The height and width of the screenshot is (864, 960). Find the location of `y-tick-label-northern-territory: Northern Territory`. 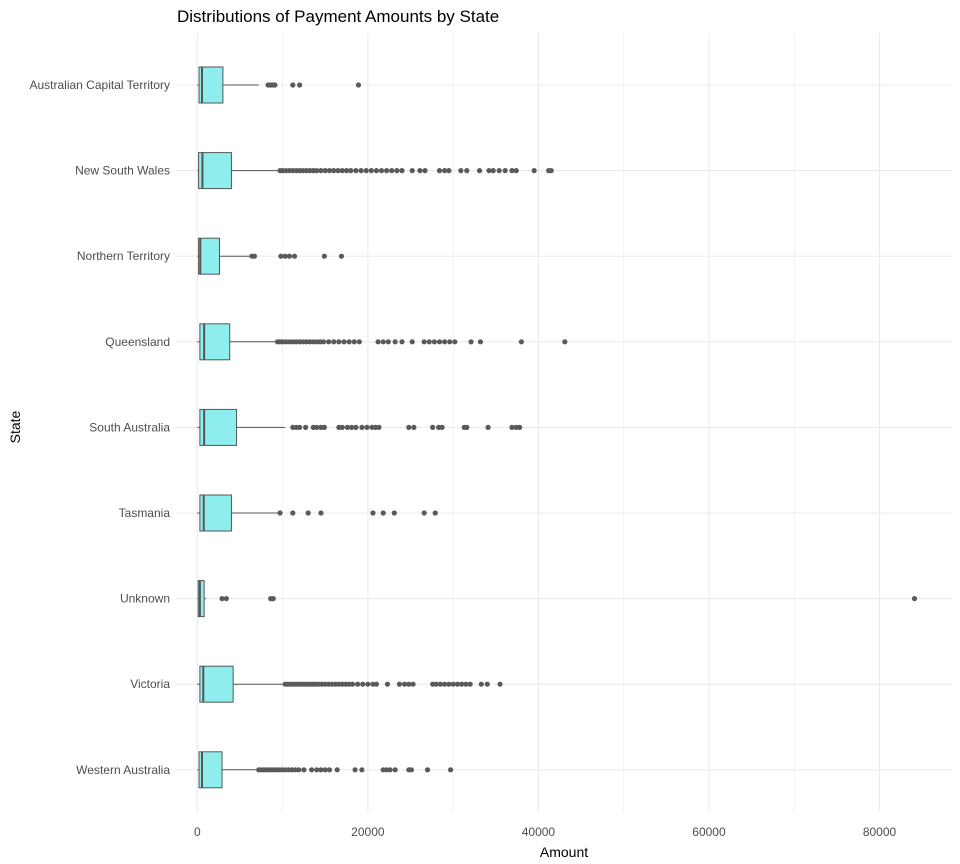

y-tick-label-northern-territory: Northern Territory is located at coordinates (123, 256).